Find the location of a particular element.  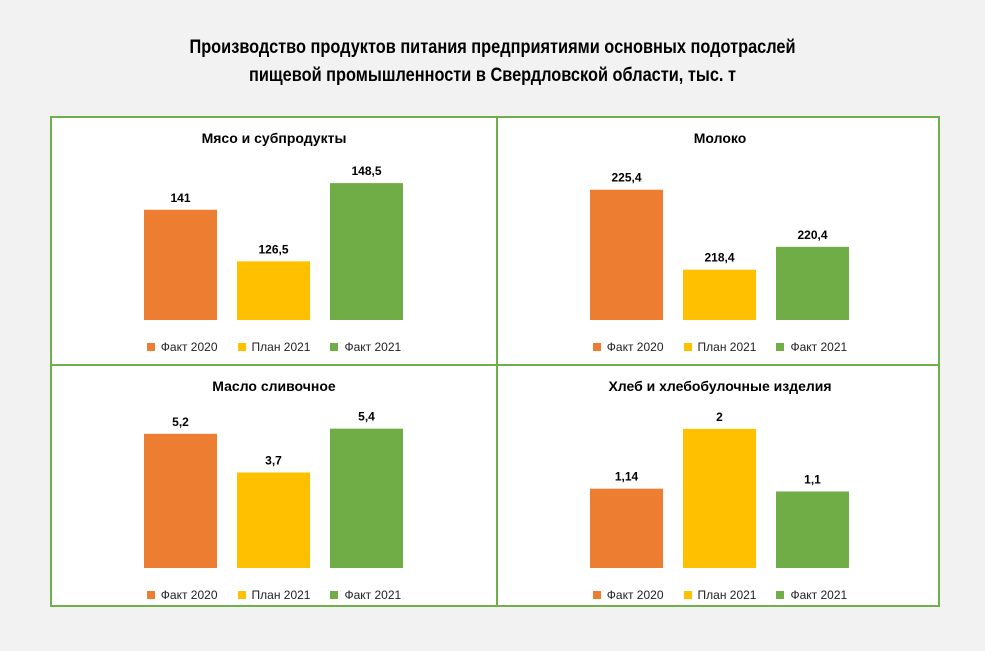

chart-title: Молоко is located at coordinates (720, 138).